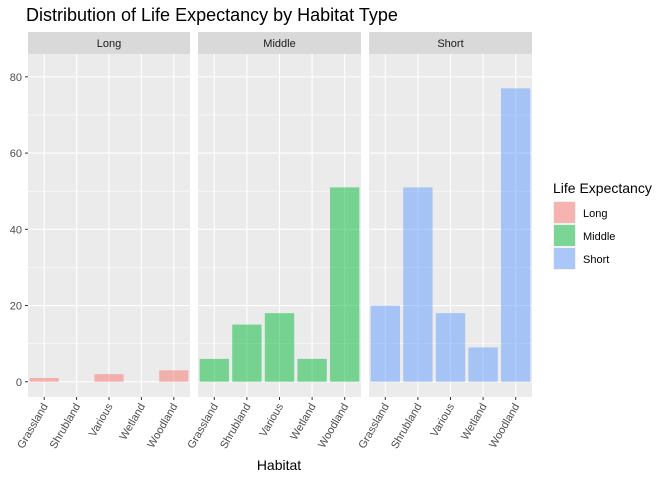 This screenshot has height=480, width=672. I want to click on y-tick-label: 40, so click(16, 230).